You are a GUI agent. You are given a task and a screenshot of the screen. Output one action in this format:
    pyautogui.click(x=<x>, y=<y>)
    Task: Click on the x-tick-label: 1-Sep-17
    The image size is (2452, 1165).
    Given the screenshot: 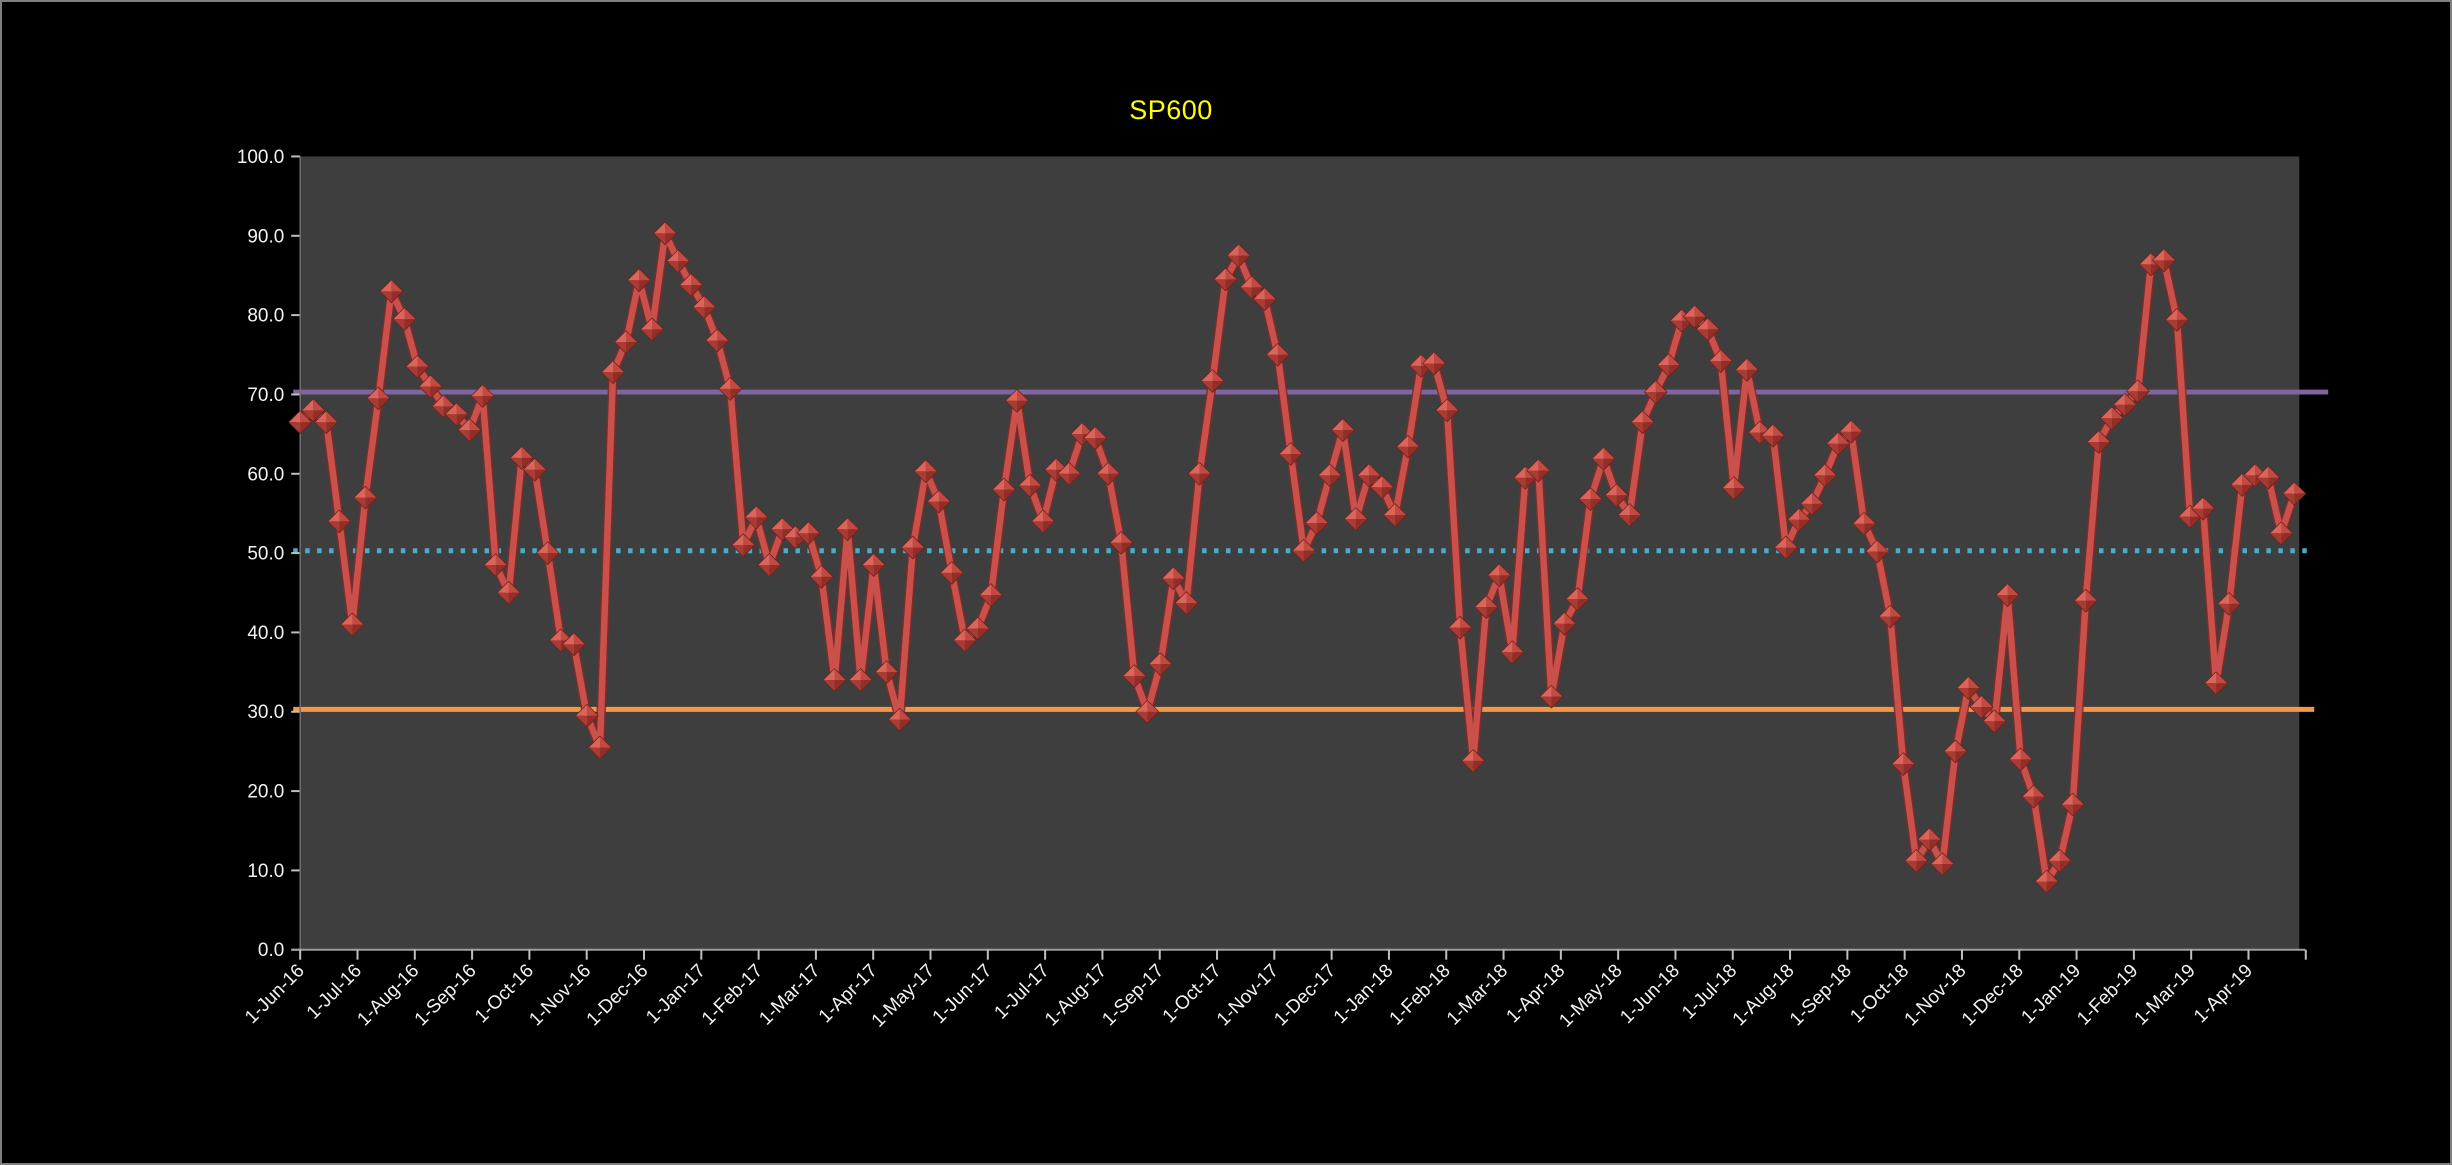 What is the action you would take?
    pyautogui.click(x=1133, y=995)
    